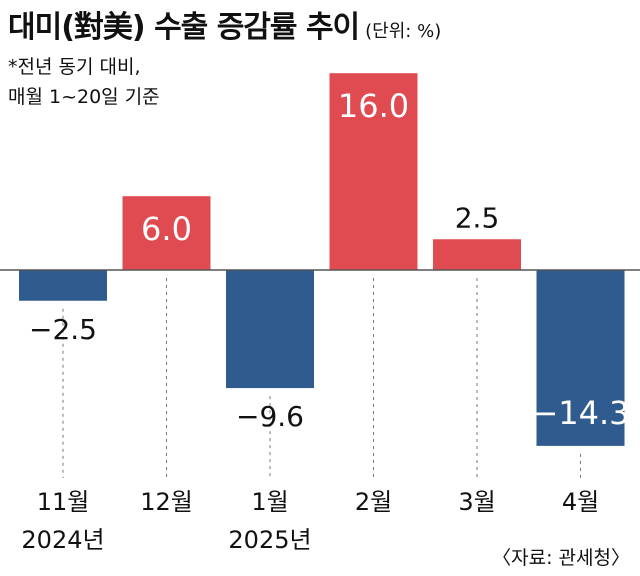 The height and width of the screenshot is (576, 640). What do you see at coordinates (476, 502) in the screenshot?
I see `x-tick-label: 3월` at bounding box center [476, 502].